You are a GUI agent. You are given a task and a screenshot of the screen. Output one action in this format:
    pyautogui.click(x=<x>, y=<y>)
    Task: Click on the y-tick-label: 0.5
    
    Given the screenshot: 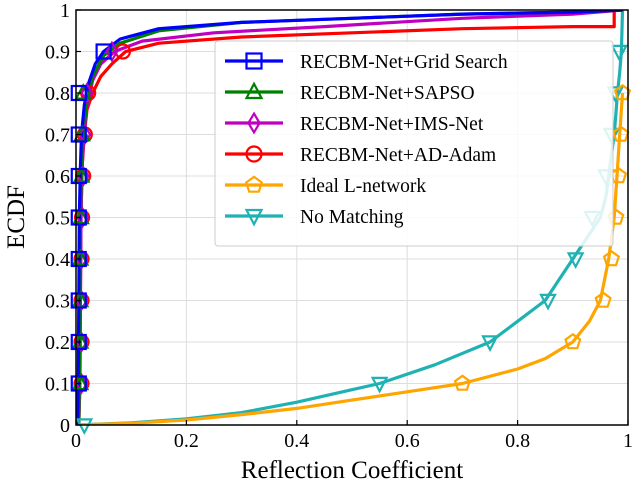 What is the action you would take?
    pyautogui.click(x=57, y=219)
    